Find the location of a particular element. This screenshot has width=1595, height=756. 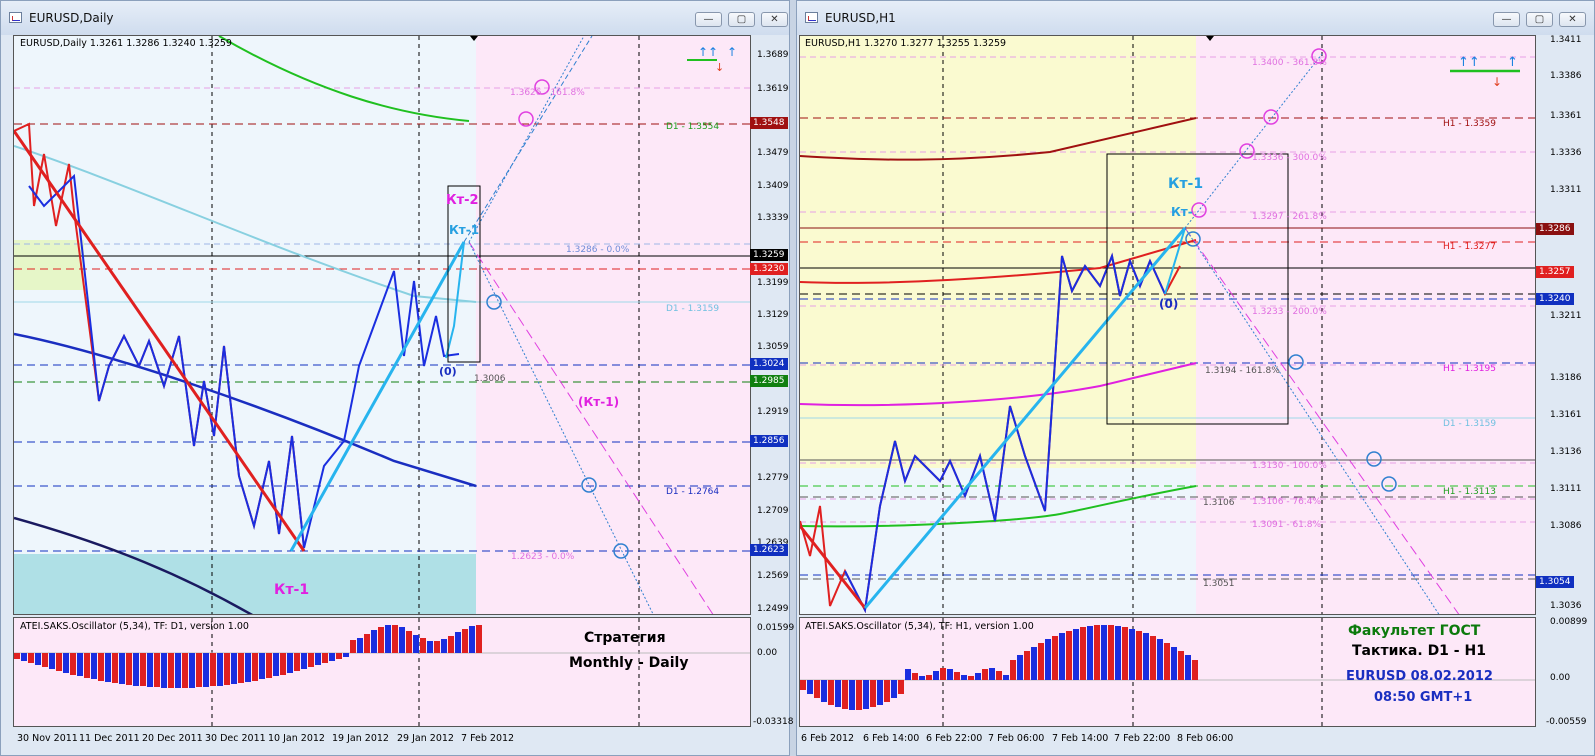

ma-level-label: D1 - 1.3159 is located at coordinates (1470, 424).